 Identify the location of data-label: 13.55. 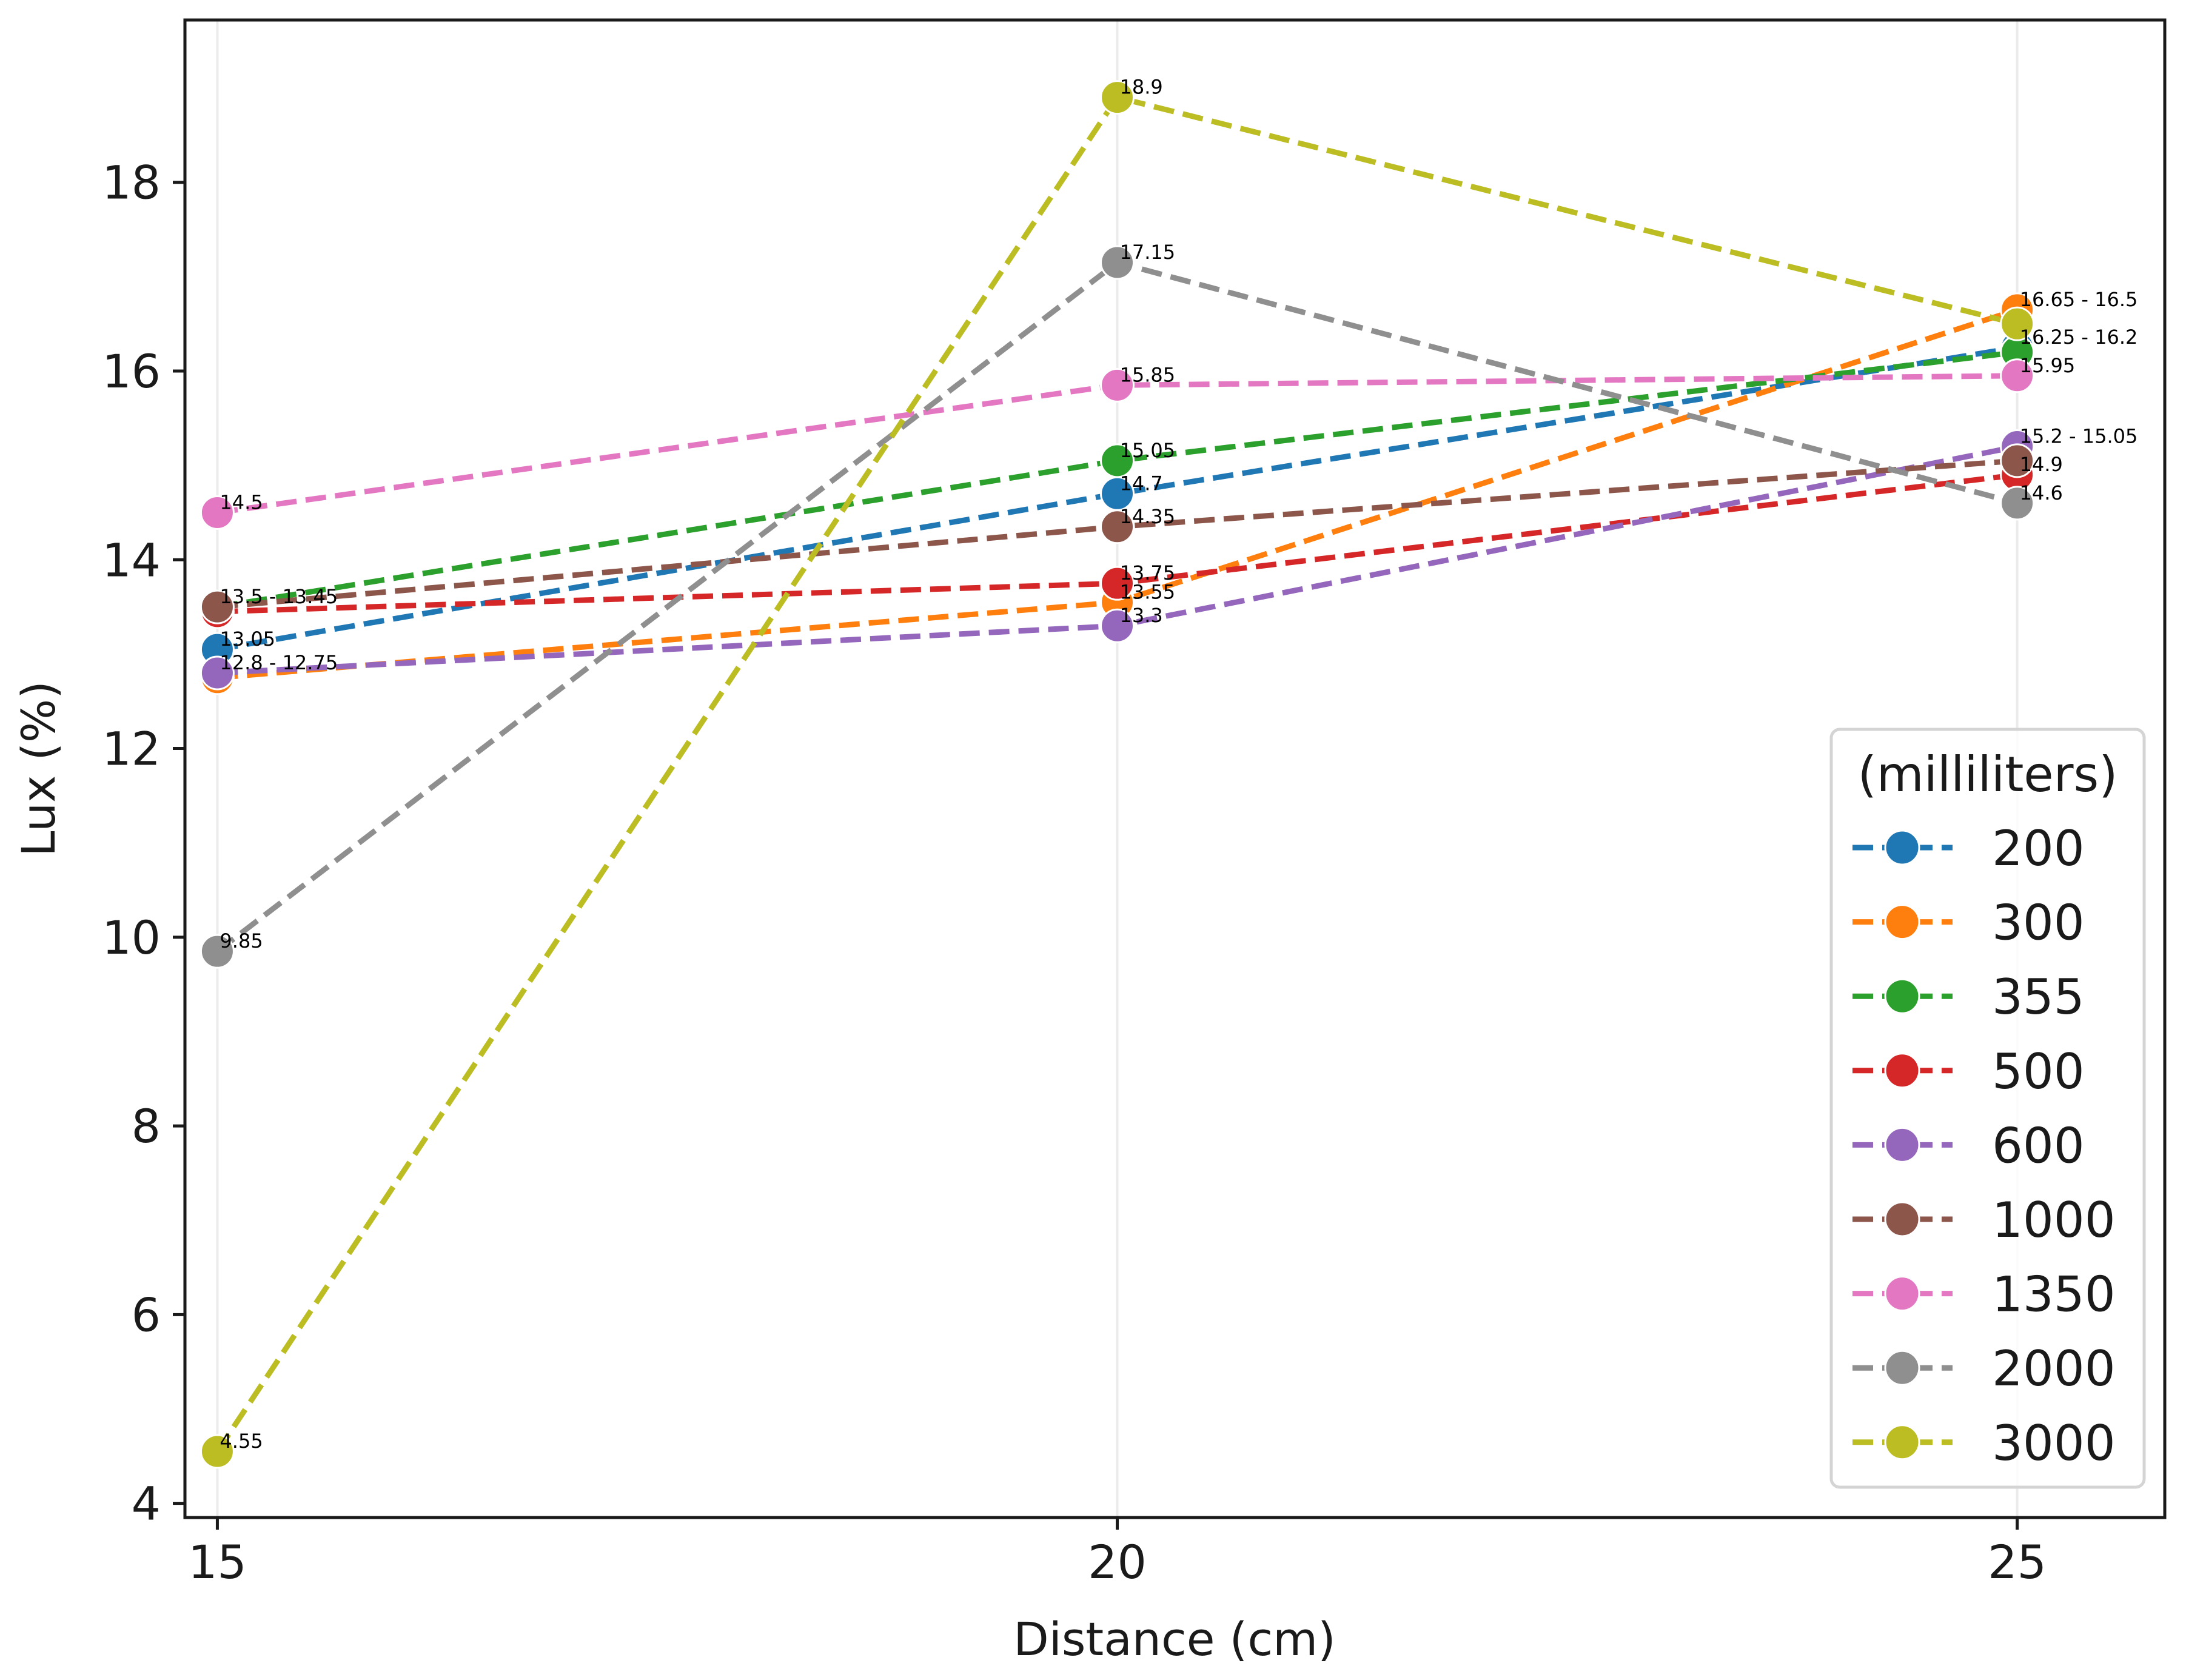
(1148, 591).